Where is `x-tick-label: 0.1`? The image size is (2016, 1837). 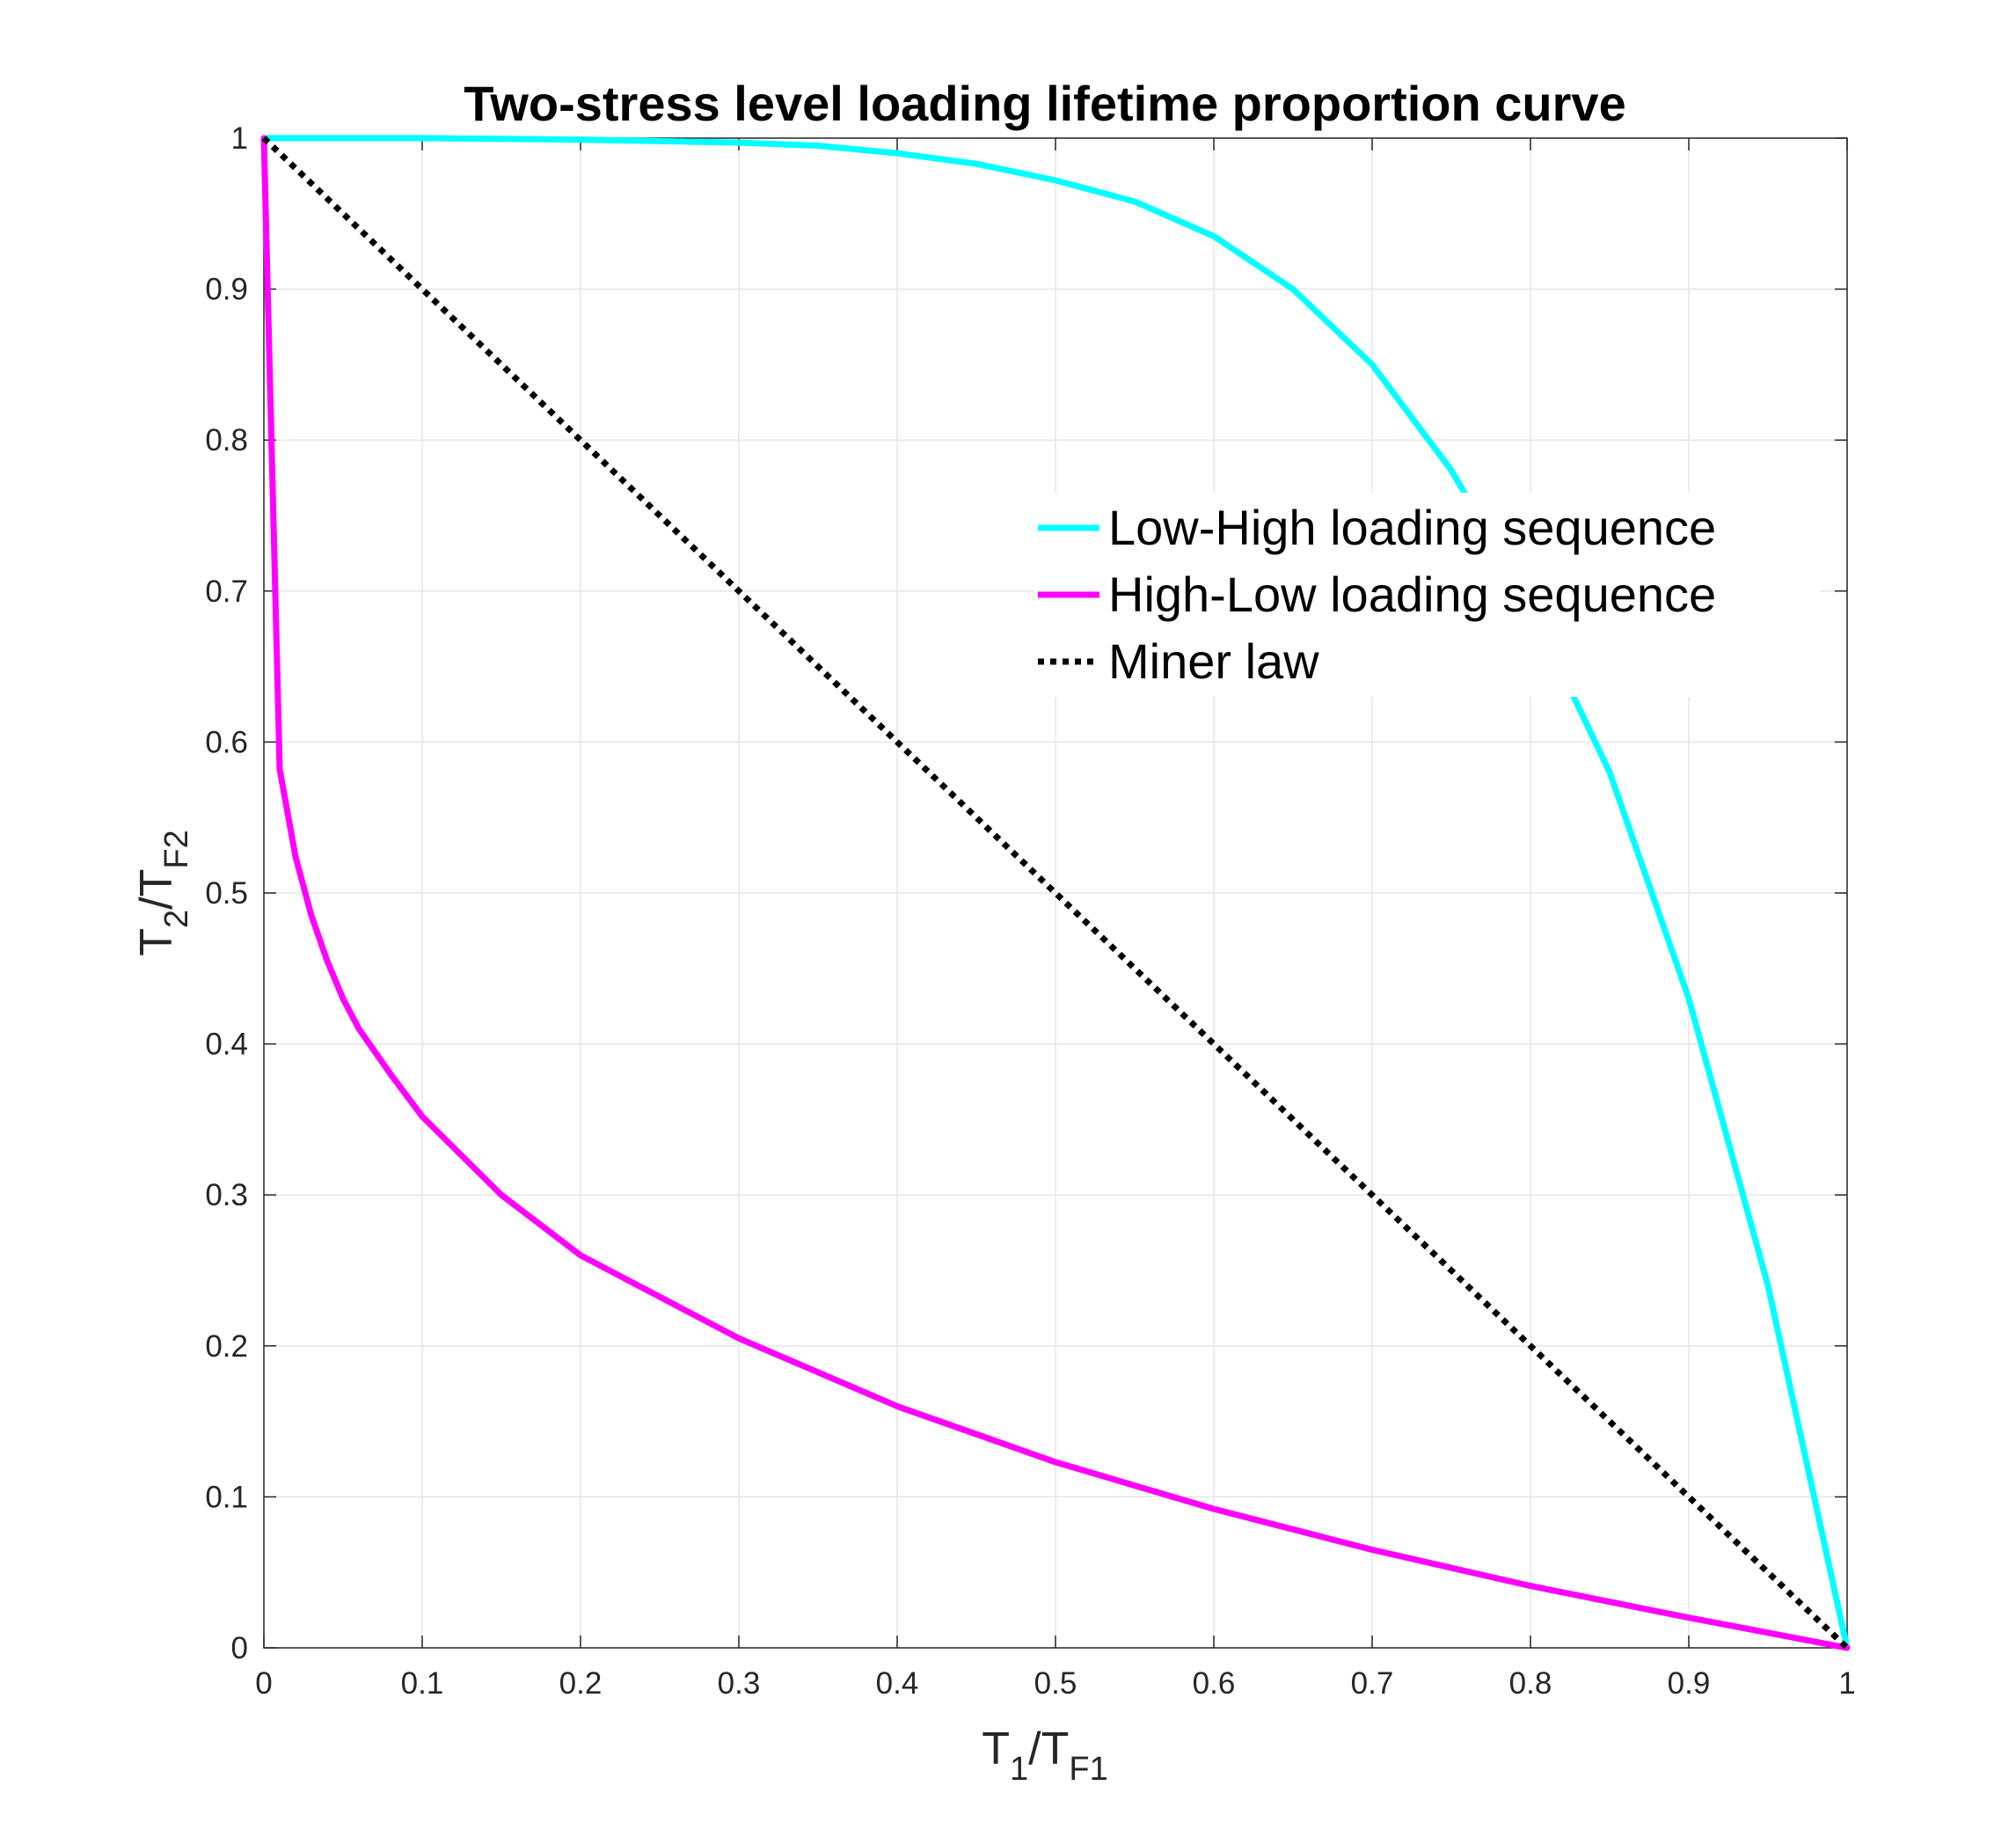 x-tick-label: 0.1 is located at coordinates (422, 1684).